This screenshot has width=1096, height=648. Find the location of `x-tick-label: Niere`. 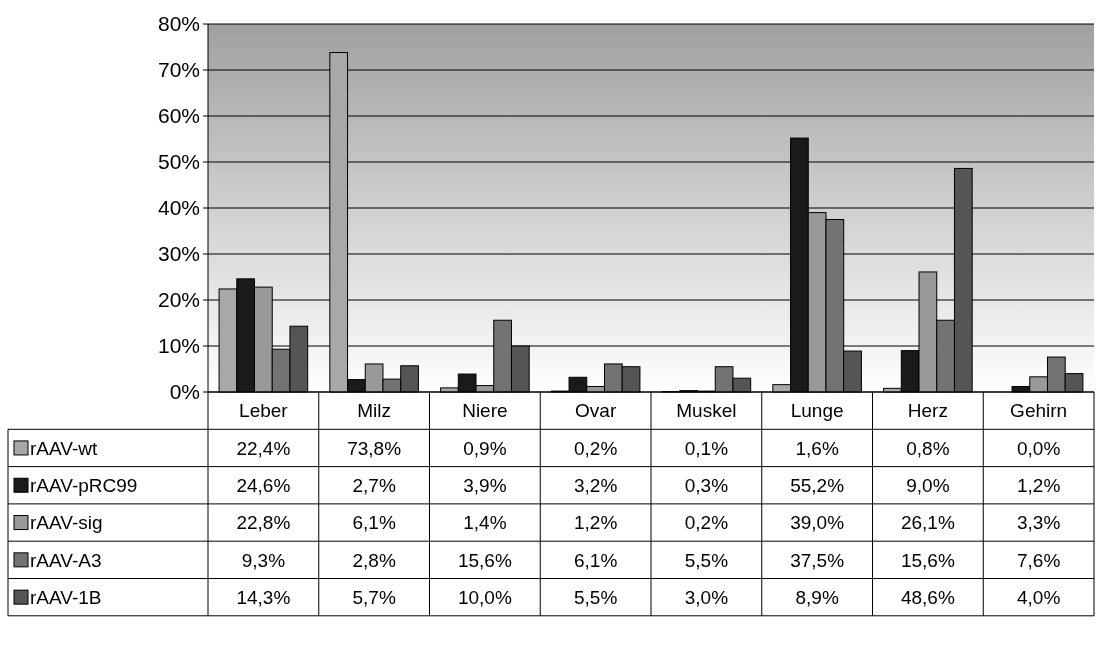

x-tick-label: Niere is located at coordinates (485, 411).